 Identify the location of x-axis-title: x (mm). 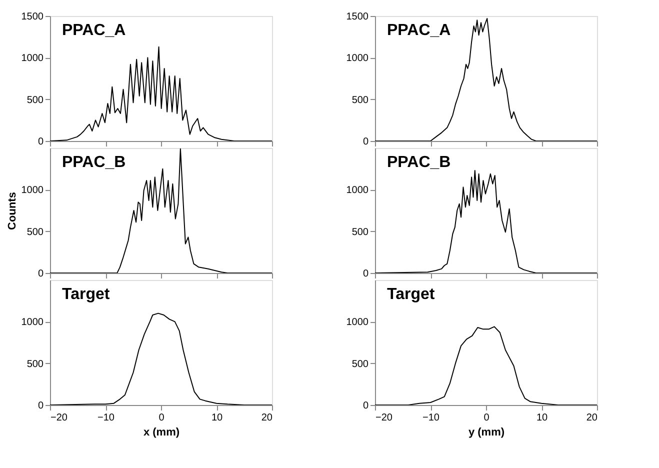
(161, 432).